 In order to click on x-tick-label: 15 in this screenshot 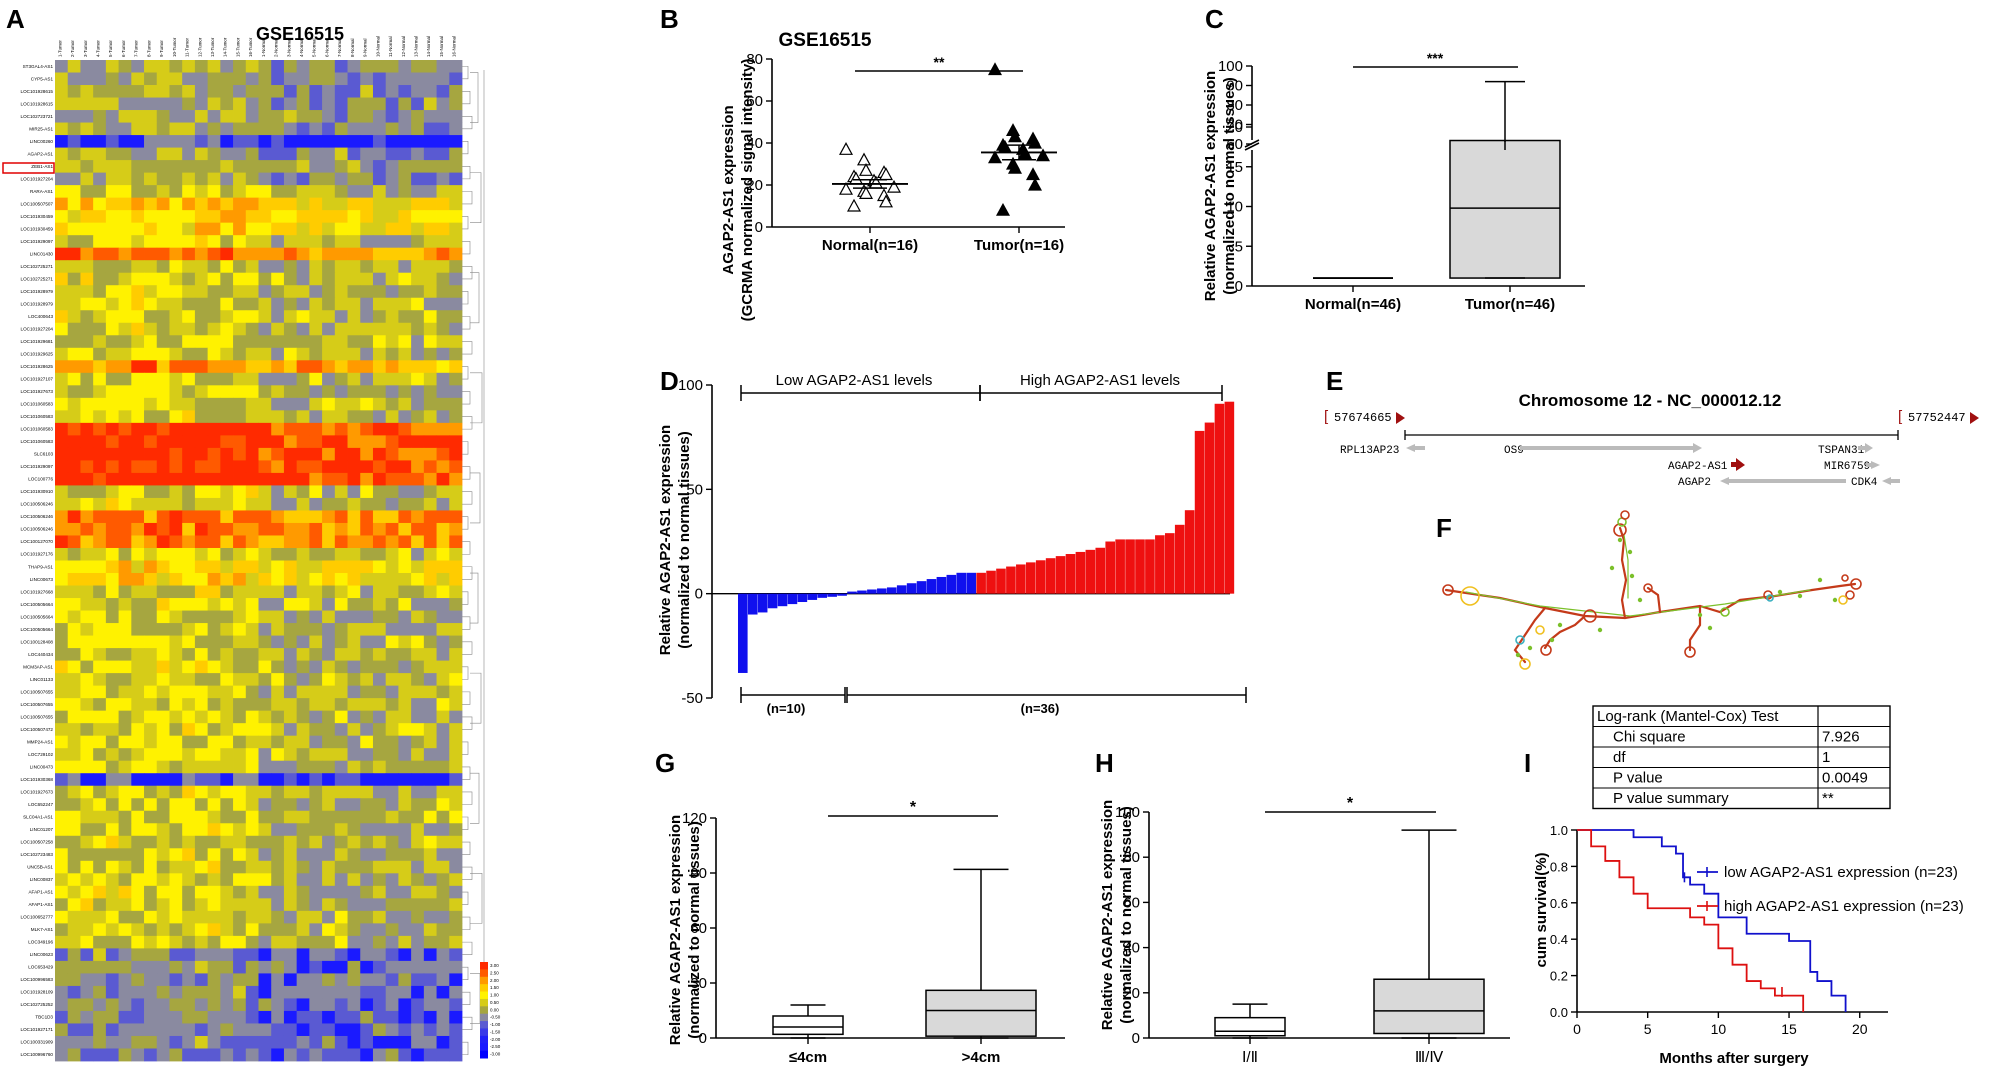, I will do `click(1789, 1029)`.